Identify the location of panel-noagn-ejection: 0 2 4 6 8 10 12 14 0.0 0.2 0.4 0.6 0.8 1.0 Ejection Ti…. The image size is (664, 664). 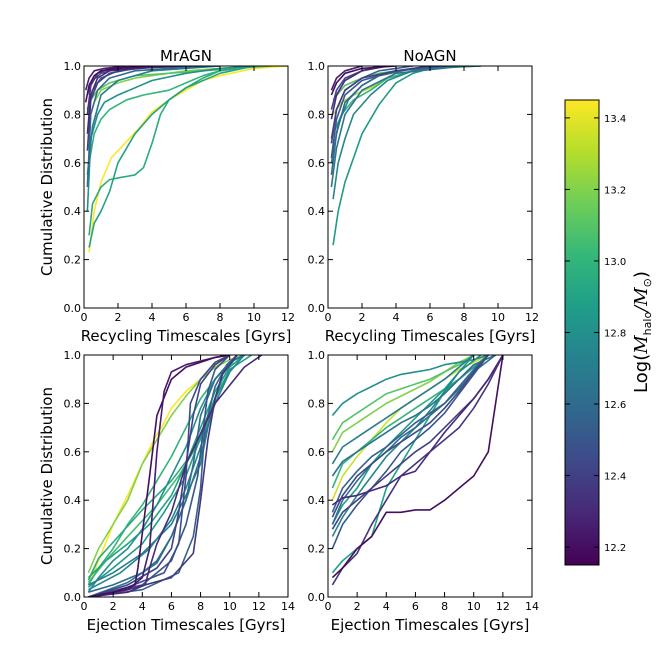
(424, 491).